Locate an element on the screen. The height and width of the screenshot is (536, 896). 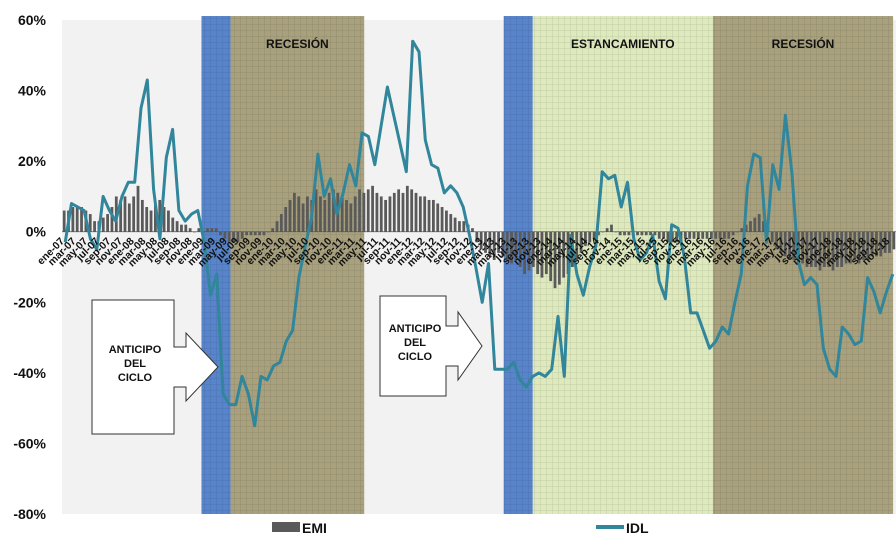
legend-emi-swatch is located at coordinates (286, 527).